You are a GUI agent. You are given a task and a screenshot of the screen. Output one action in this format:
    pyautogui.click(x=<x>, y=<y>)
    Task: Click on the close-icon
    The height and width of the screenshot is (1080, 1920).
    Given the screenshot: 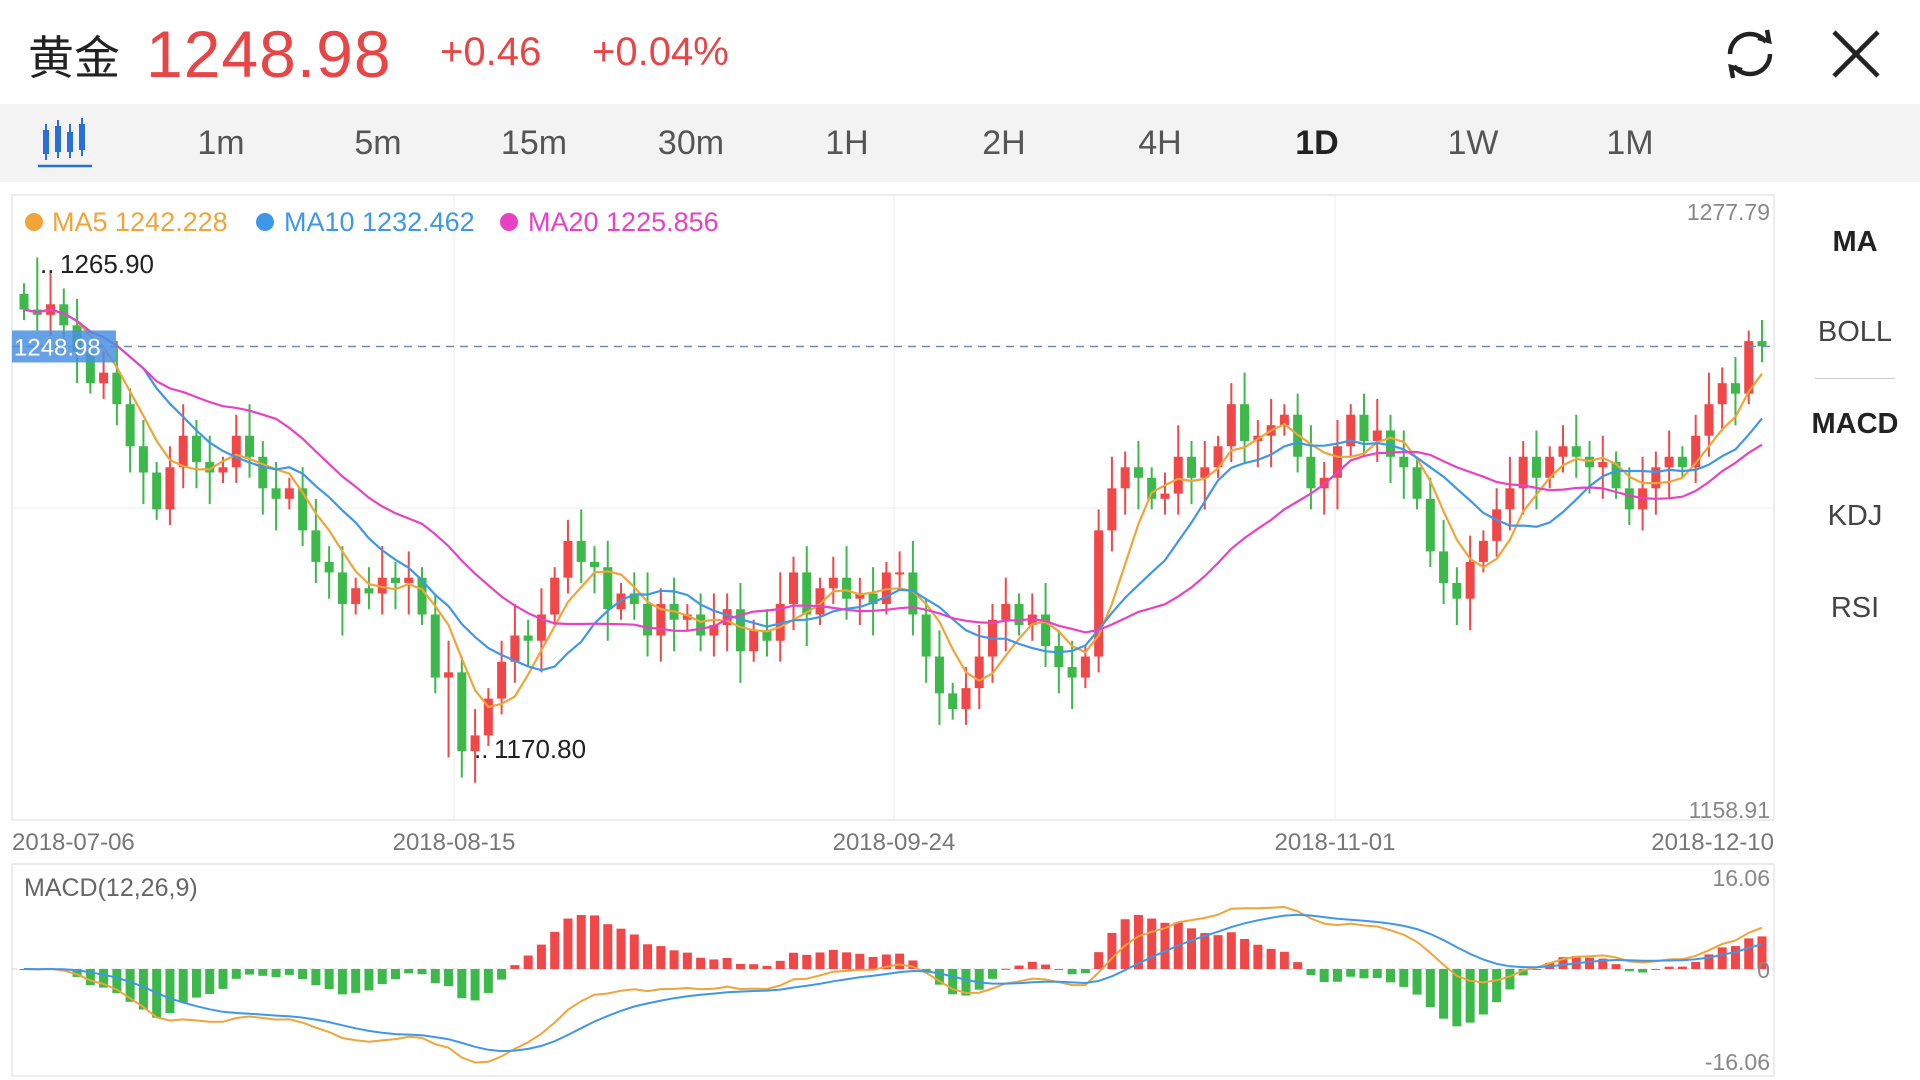 What is the action you would take?
    pyautogui.click(x=1856, y=54)
    